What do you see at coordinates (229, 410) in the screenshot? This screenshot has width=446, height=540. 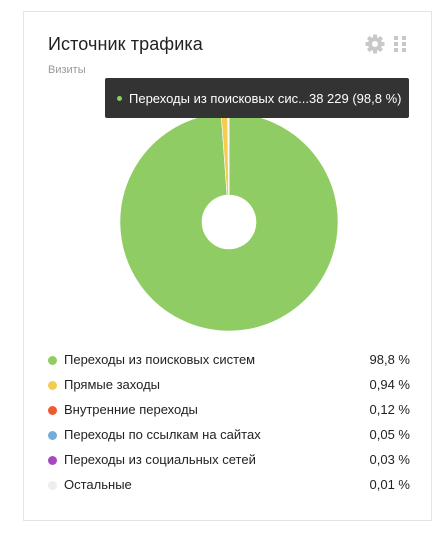 I see `legend-item-internal: Внутренние переходы 0,12 %` at bounding box center [229, 410].